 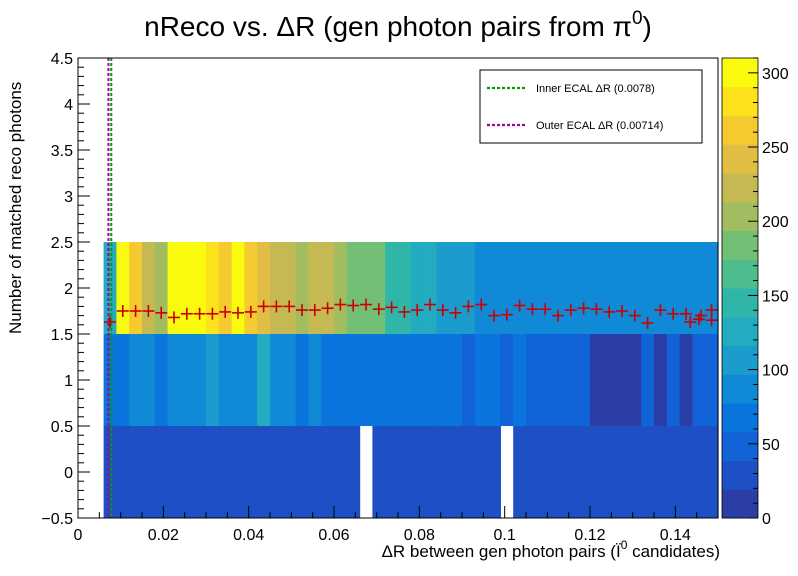 I want to click on z-tick-label: 50, so click(x=771, y=445).